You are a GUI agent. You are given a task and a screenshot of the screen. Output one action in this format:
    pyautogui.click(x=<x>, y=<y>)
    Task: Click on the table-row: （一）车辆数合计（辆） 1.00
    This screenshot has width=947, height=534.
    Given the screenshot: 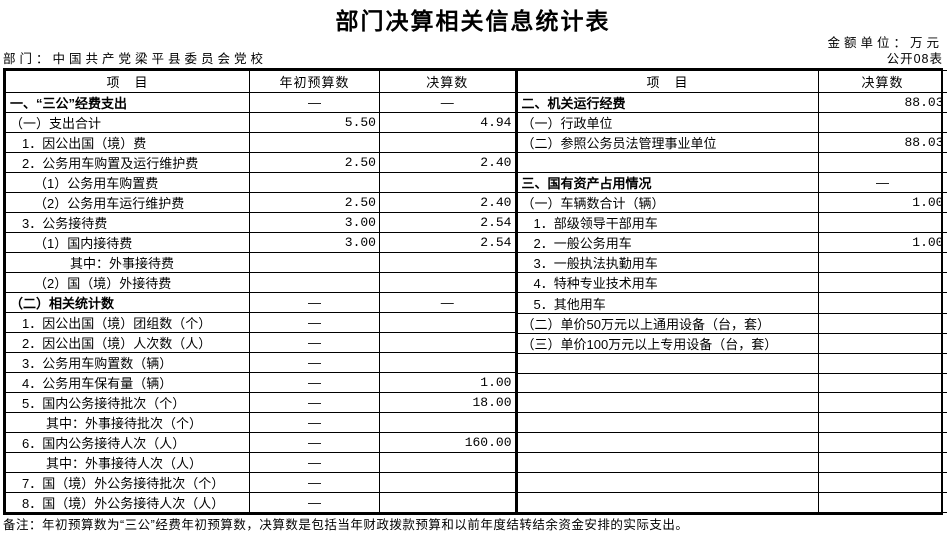 What is the action you would take?
    pyautogui.click(x=731, y=203)
    